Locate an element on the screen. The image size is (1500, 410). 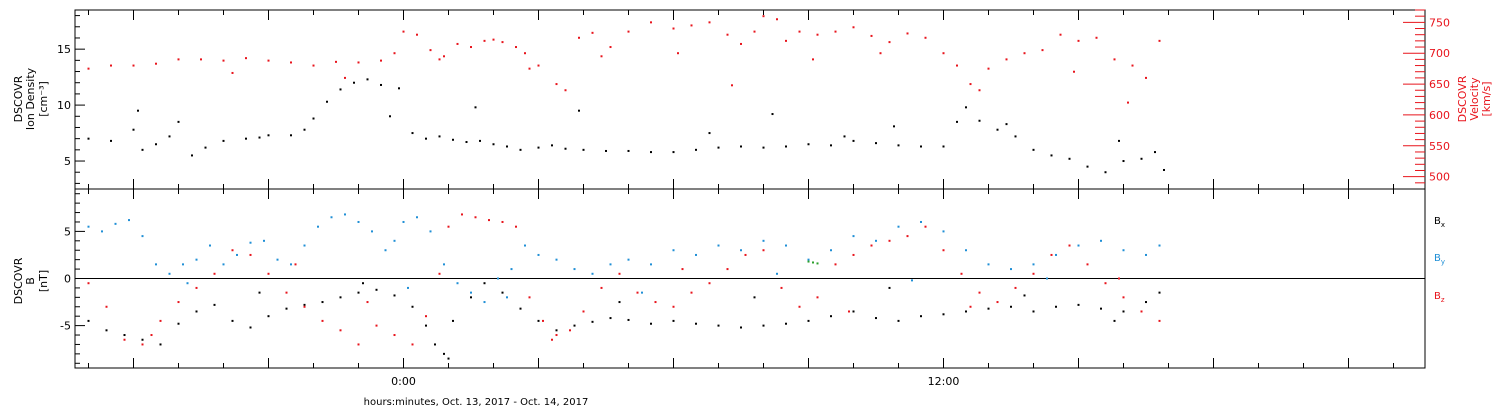
velocity-axis-label-line1: DSCOVR is located at coordinates (1462, 98).